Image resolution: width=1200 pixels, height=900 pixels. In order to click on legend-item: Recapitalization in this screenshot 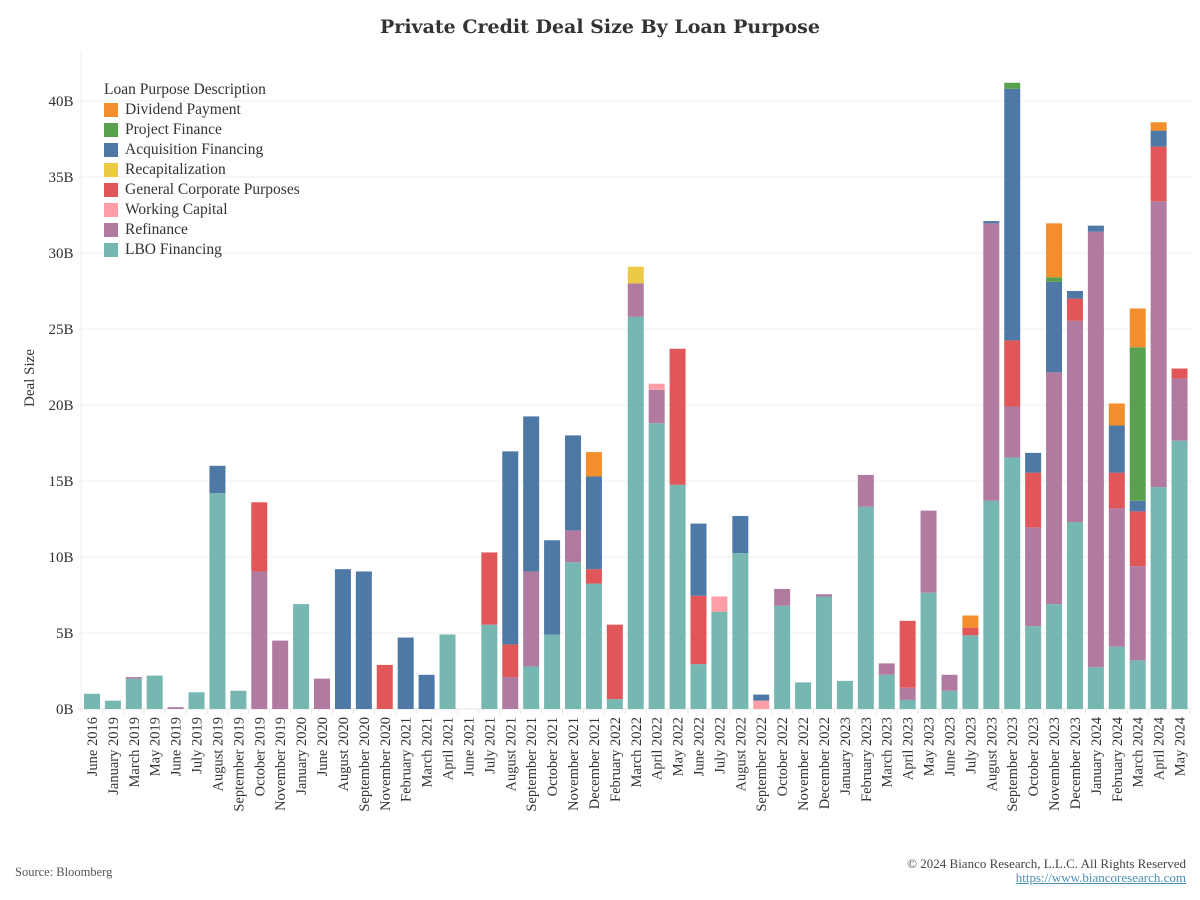, I will do `click(202, 170)`.